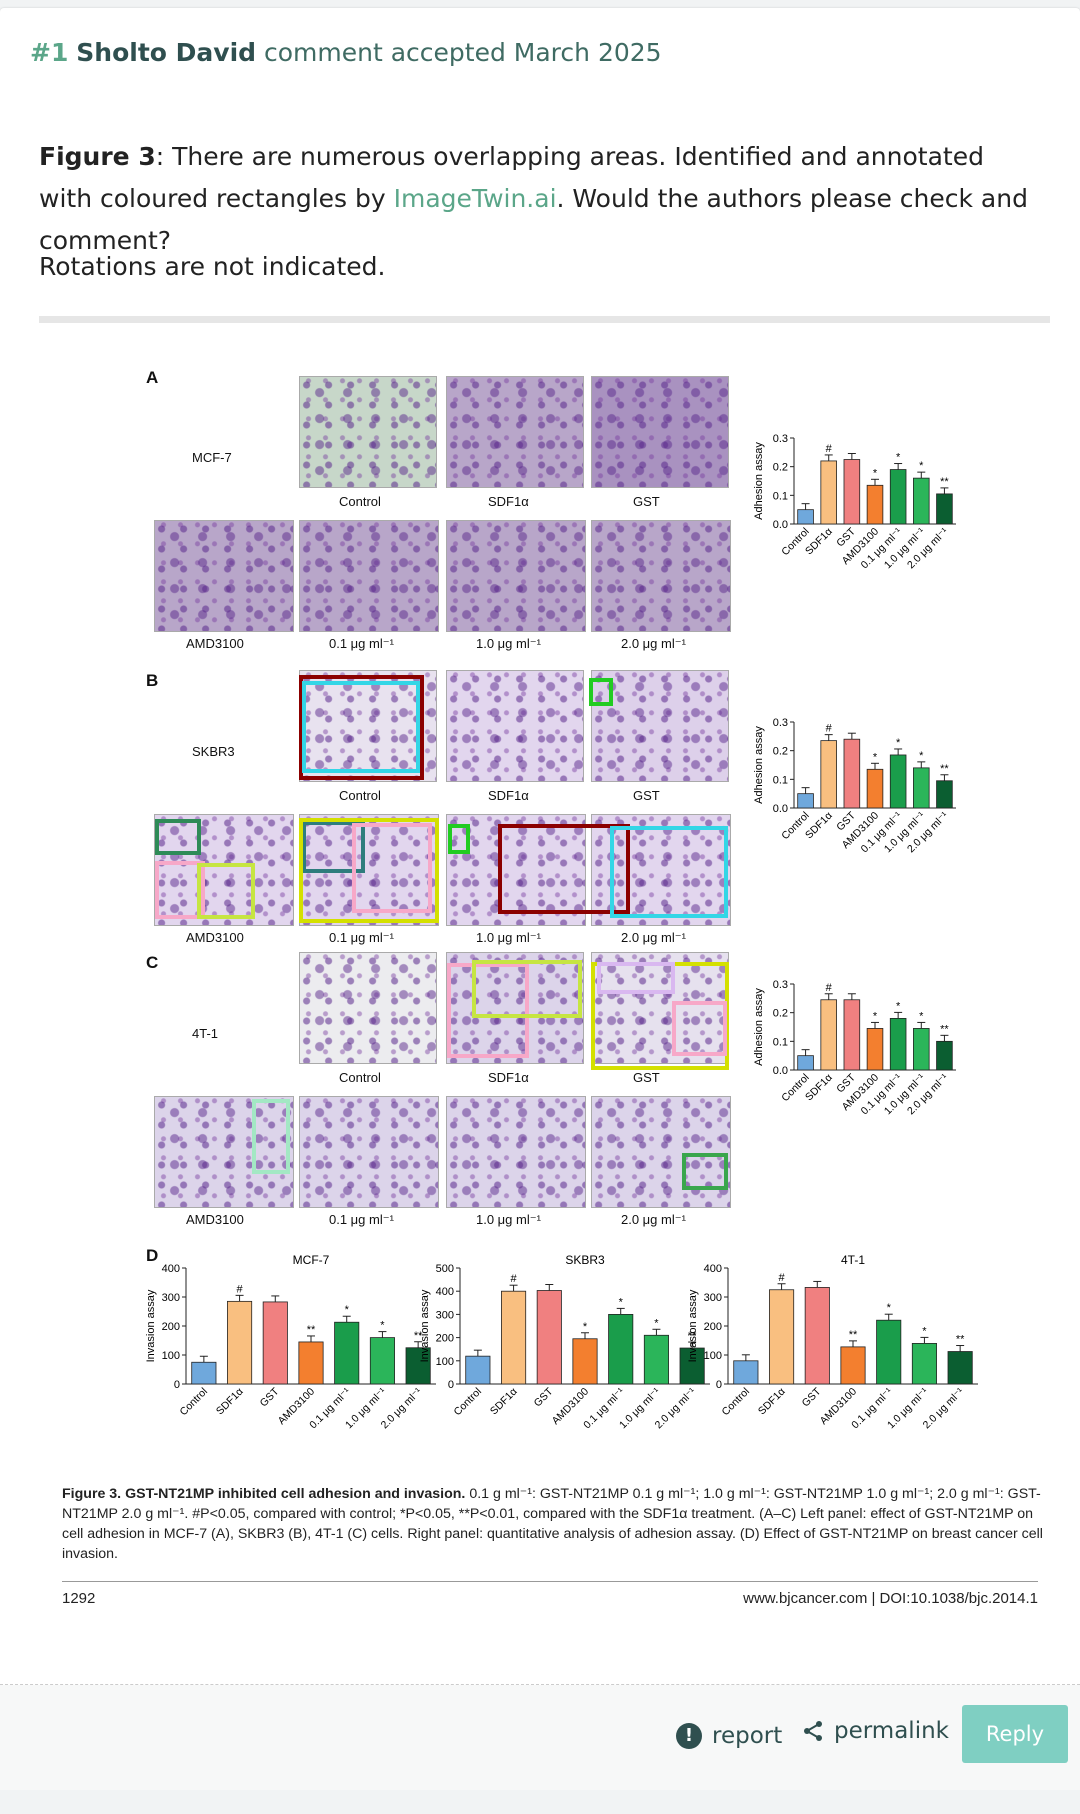 This screenshot has height=1814, width=1080. I want to click on reply-button: Reply, so click(1015, 1734).